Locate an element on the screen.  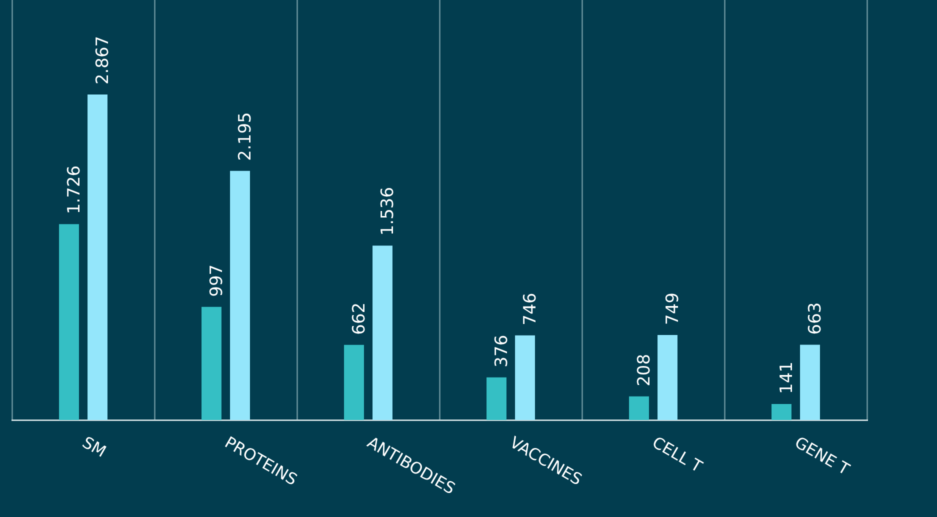
data-label: 2.195 is located at coordinates (245, 136).